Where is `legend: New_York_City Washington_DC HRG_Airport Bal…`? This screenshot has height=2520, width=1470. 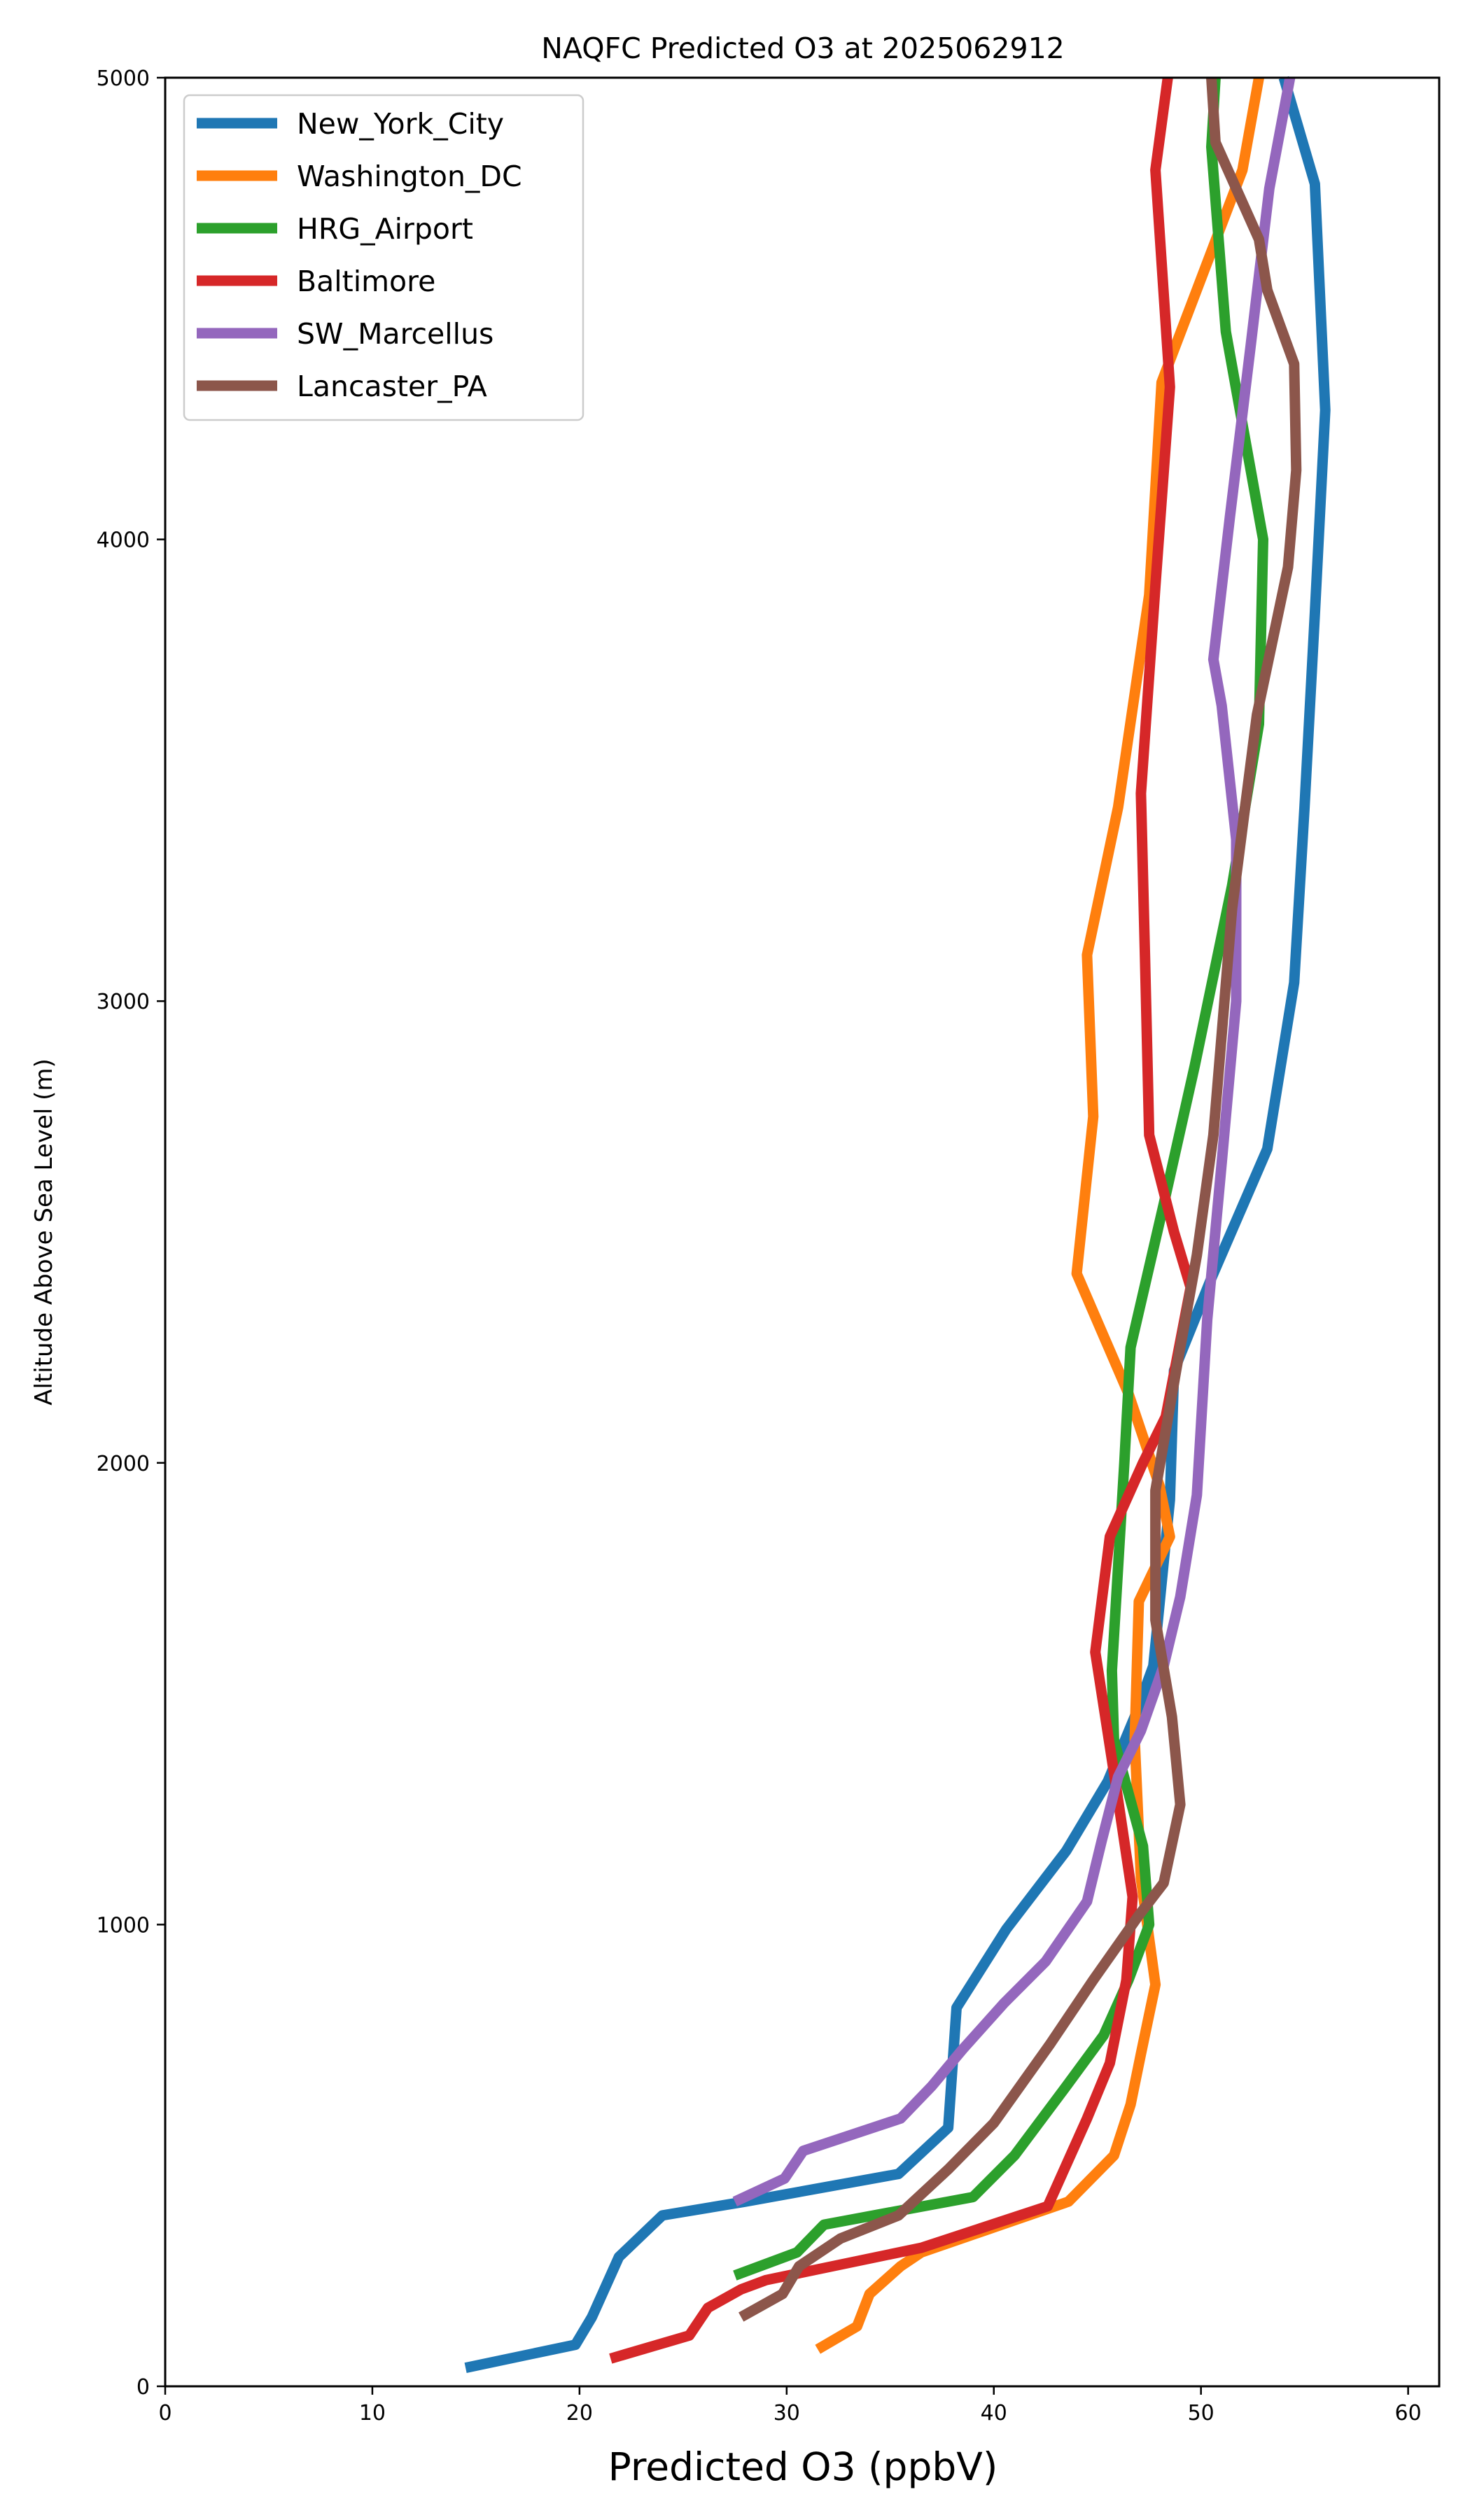
legend: New_York_City Washington_DC HRG_Airport Bal… is located at coordinates (383, 257).